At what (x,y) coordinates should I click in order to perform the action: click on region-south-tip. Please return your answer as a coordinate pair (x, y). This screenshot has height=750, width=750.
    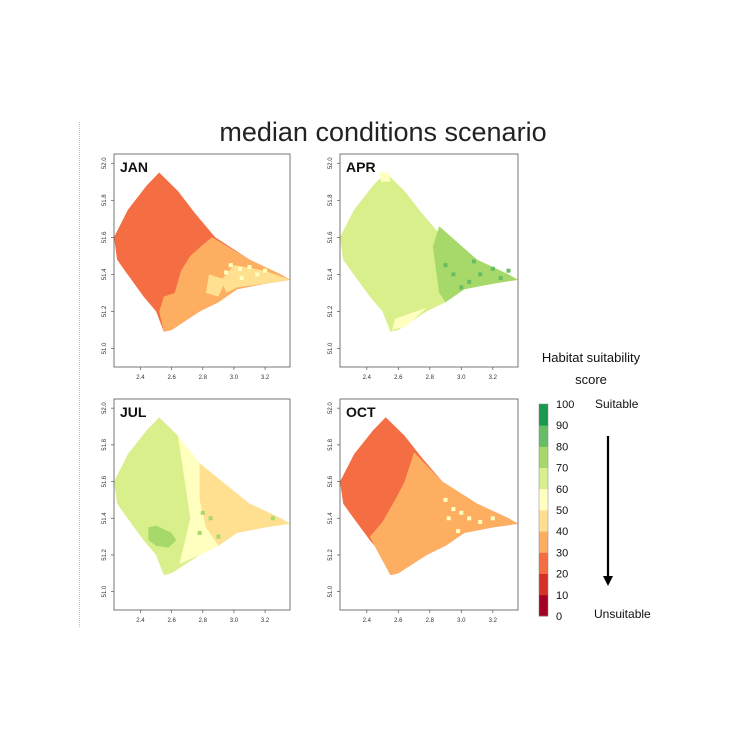
    Looking at the image, I should click on (409, 318).